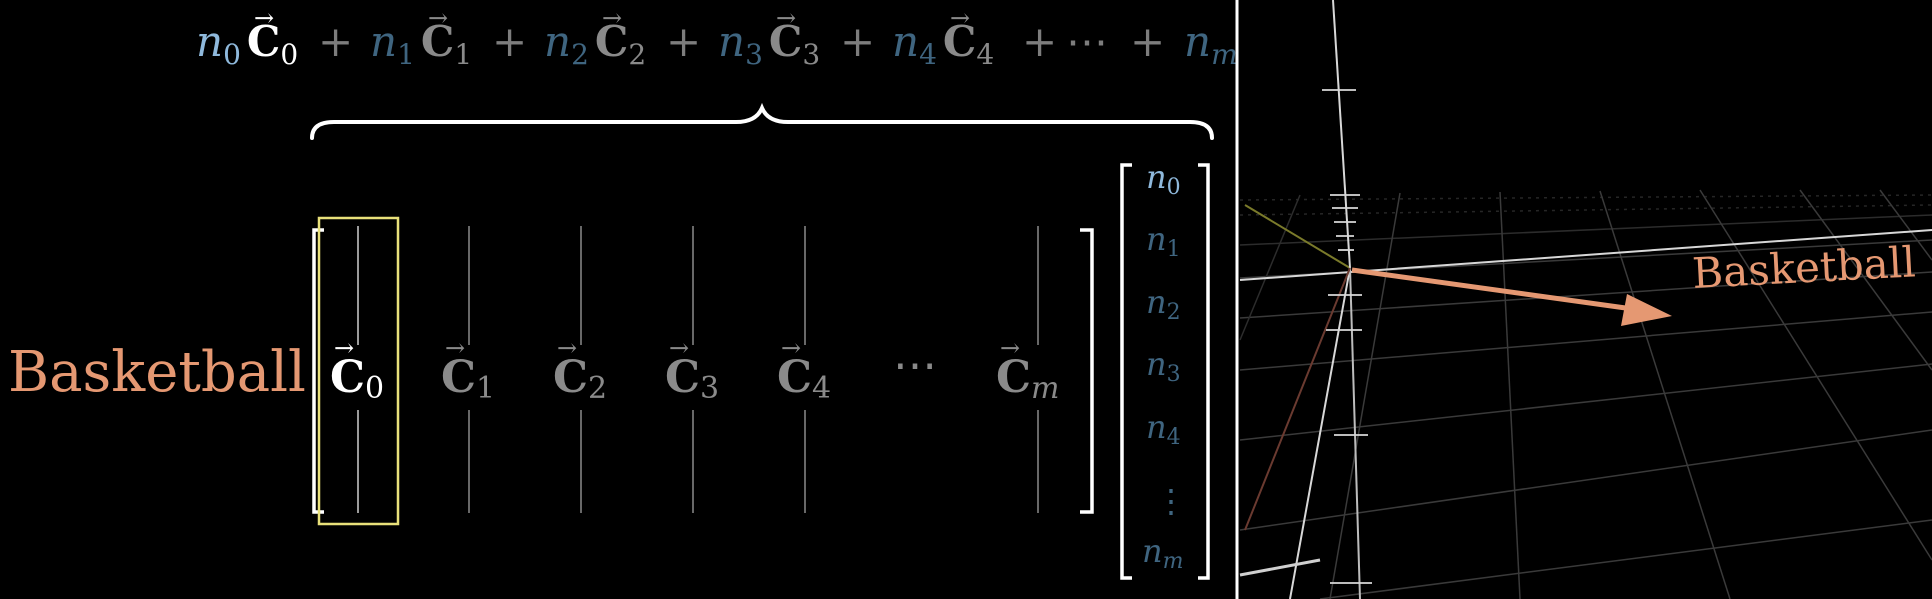  What do you see at coordinates (1163, 179) in the screenshot?
I see `coef-entry-0: n0` at bounding box center [1163, 179].